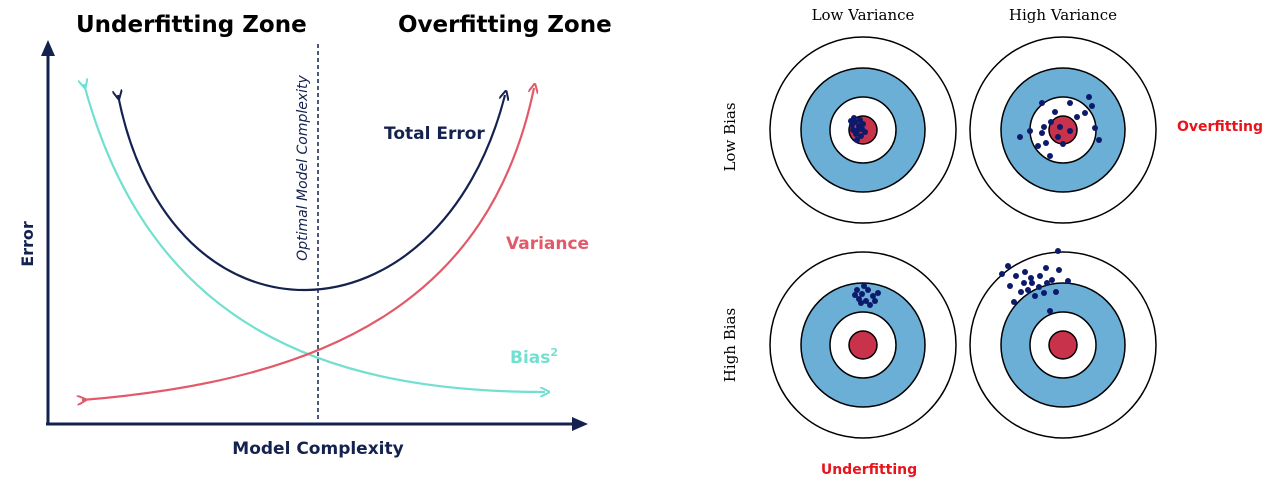  Describe the element at coordinates (554, 352) in the screenshot. I see `bias-label-exponent: 2` at that location.